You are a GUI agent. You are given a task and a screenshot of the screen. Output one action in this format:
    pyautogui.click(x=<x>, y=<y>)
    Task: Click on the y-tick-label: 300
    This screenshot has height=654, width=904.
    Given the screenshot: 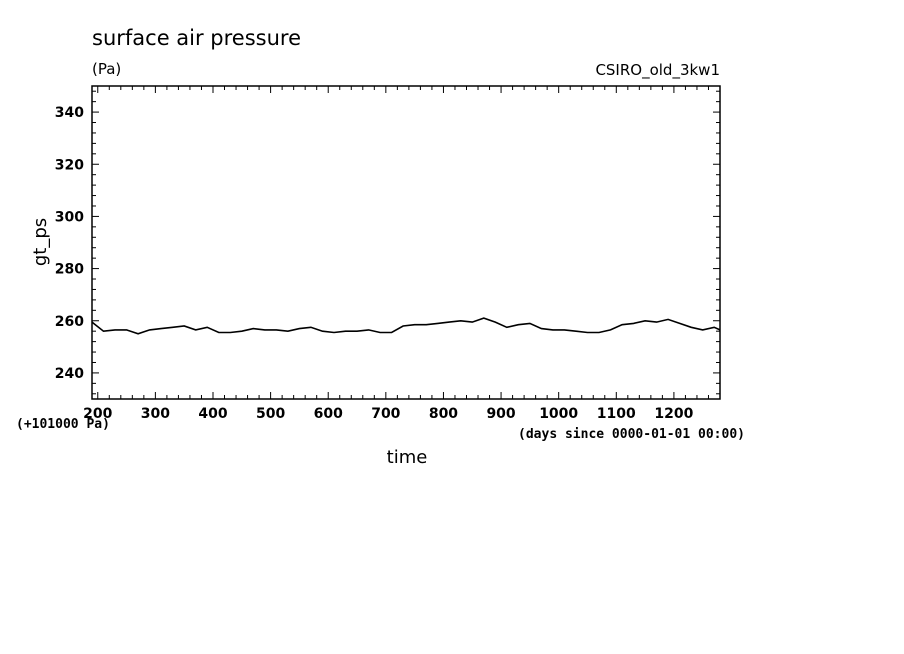 What is the action you would take?
    pyautogui.click(x=69, y=217)
    